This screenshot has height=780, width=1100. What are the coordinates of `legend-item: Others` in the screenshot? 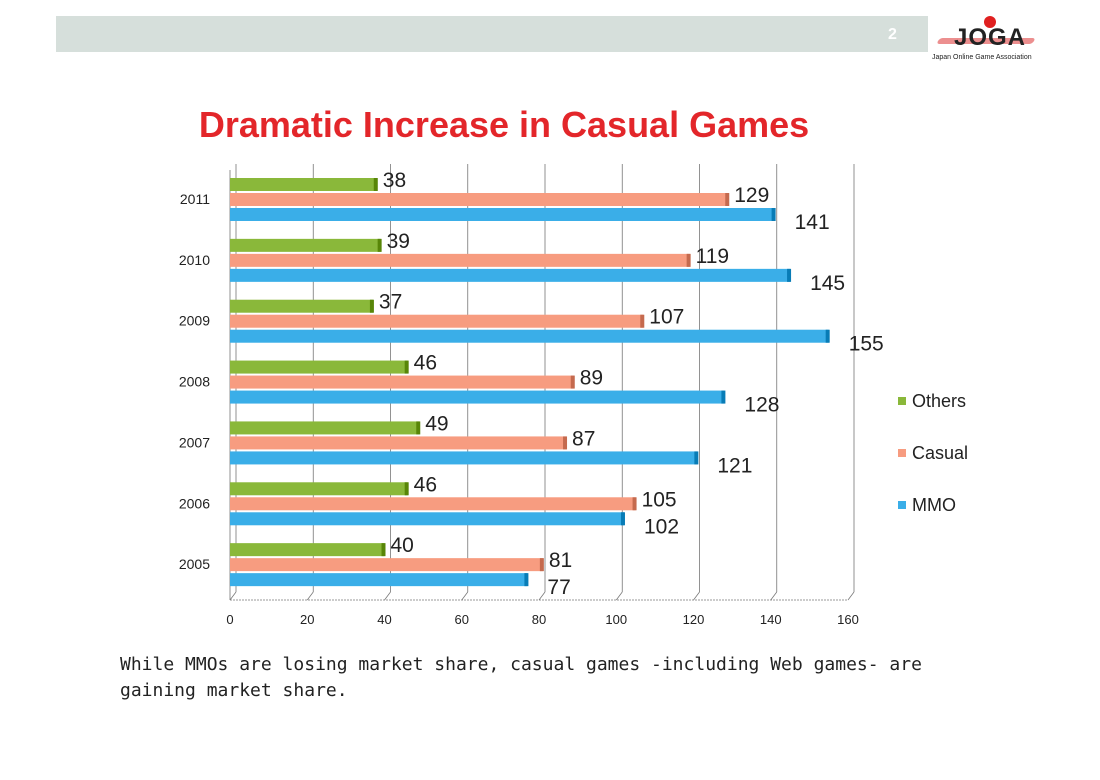 It's located at (933, 401).